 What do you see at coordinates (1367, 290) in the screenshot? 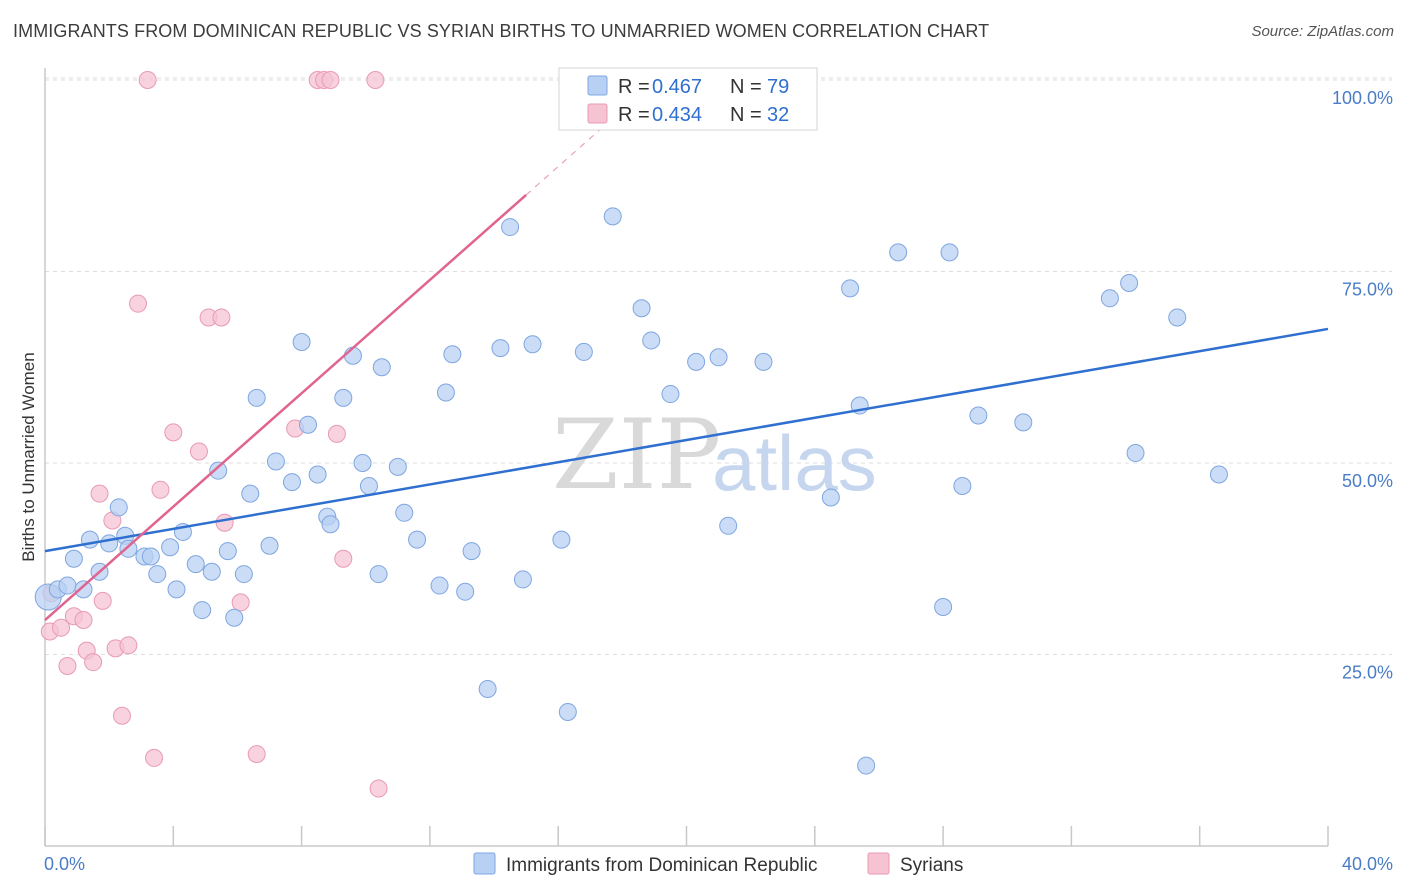
I see `y-tick-label: 75.0%` at bounding box center [1367, 290].